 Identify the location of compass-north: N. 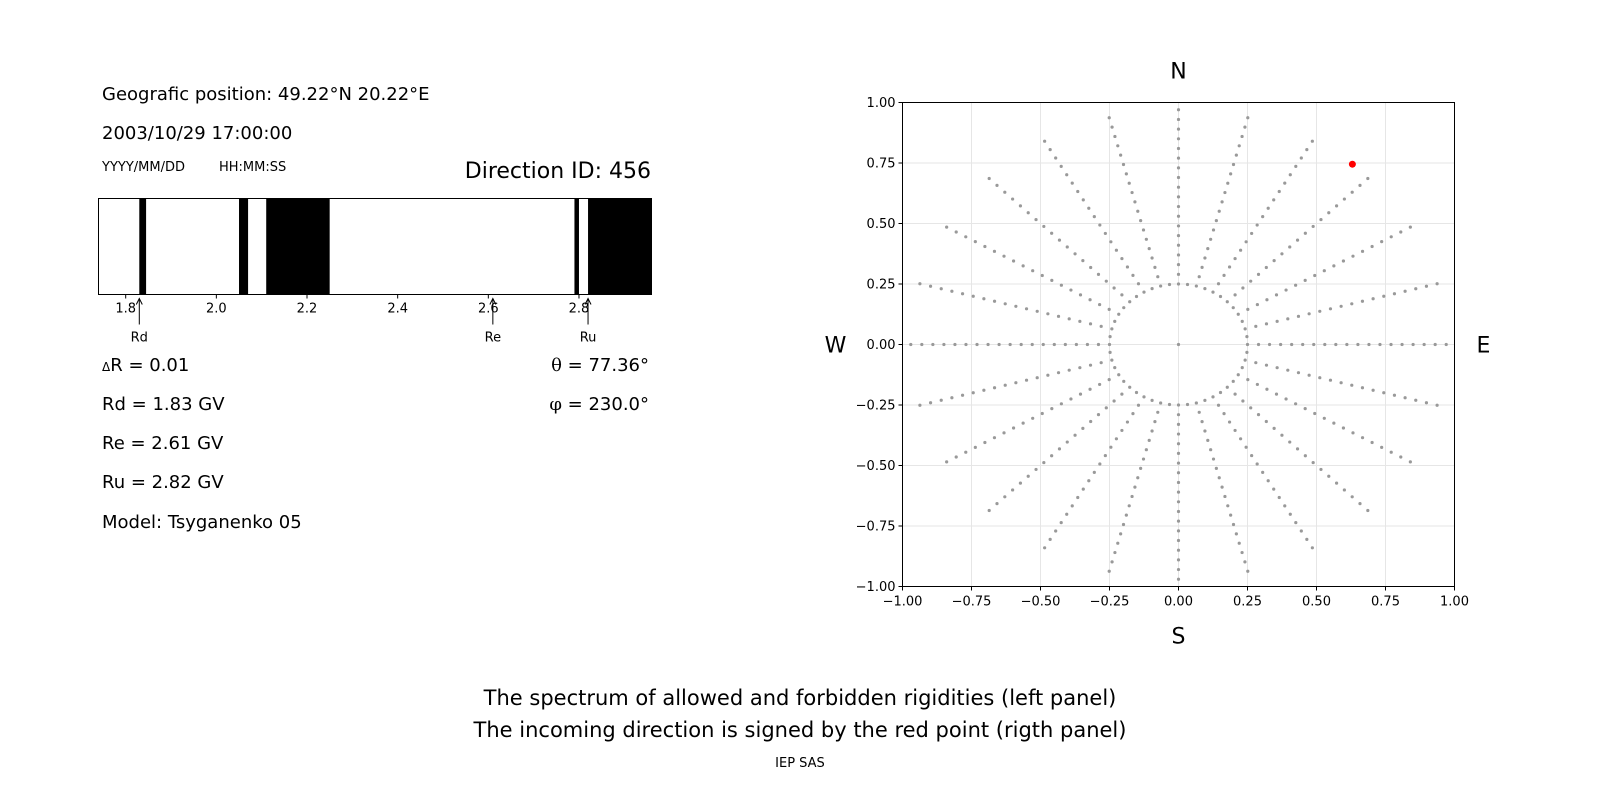
(1178, 72).